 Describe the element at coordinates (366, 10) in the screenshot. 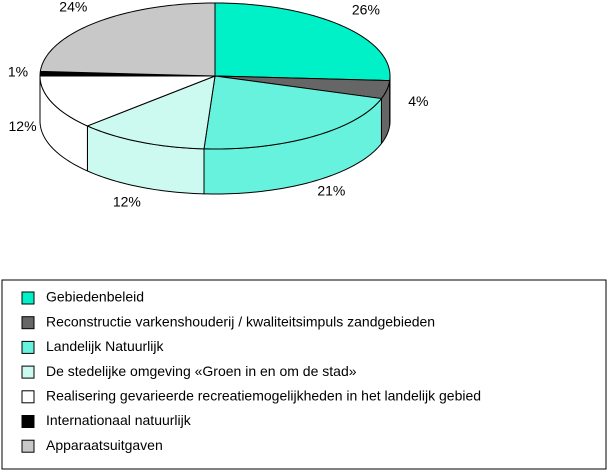

I see `data-label: 26%` at that location.